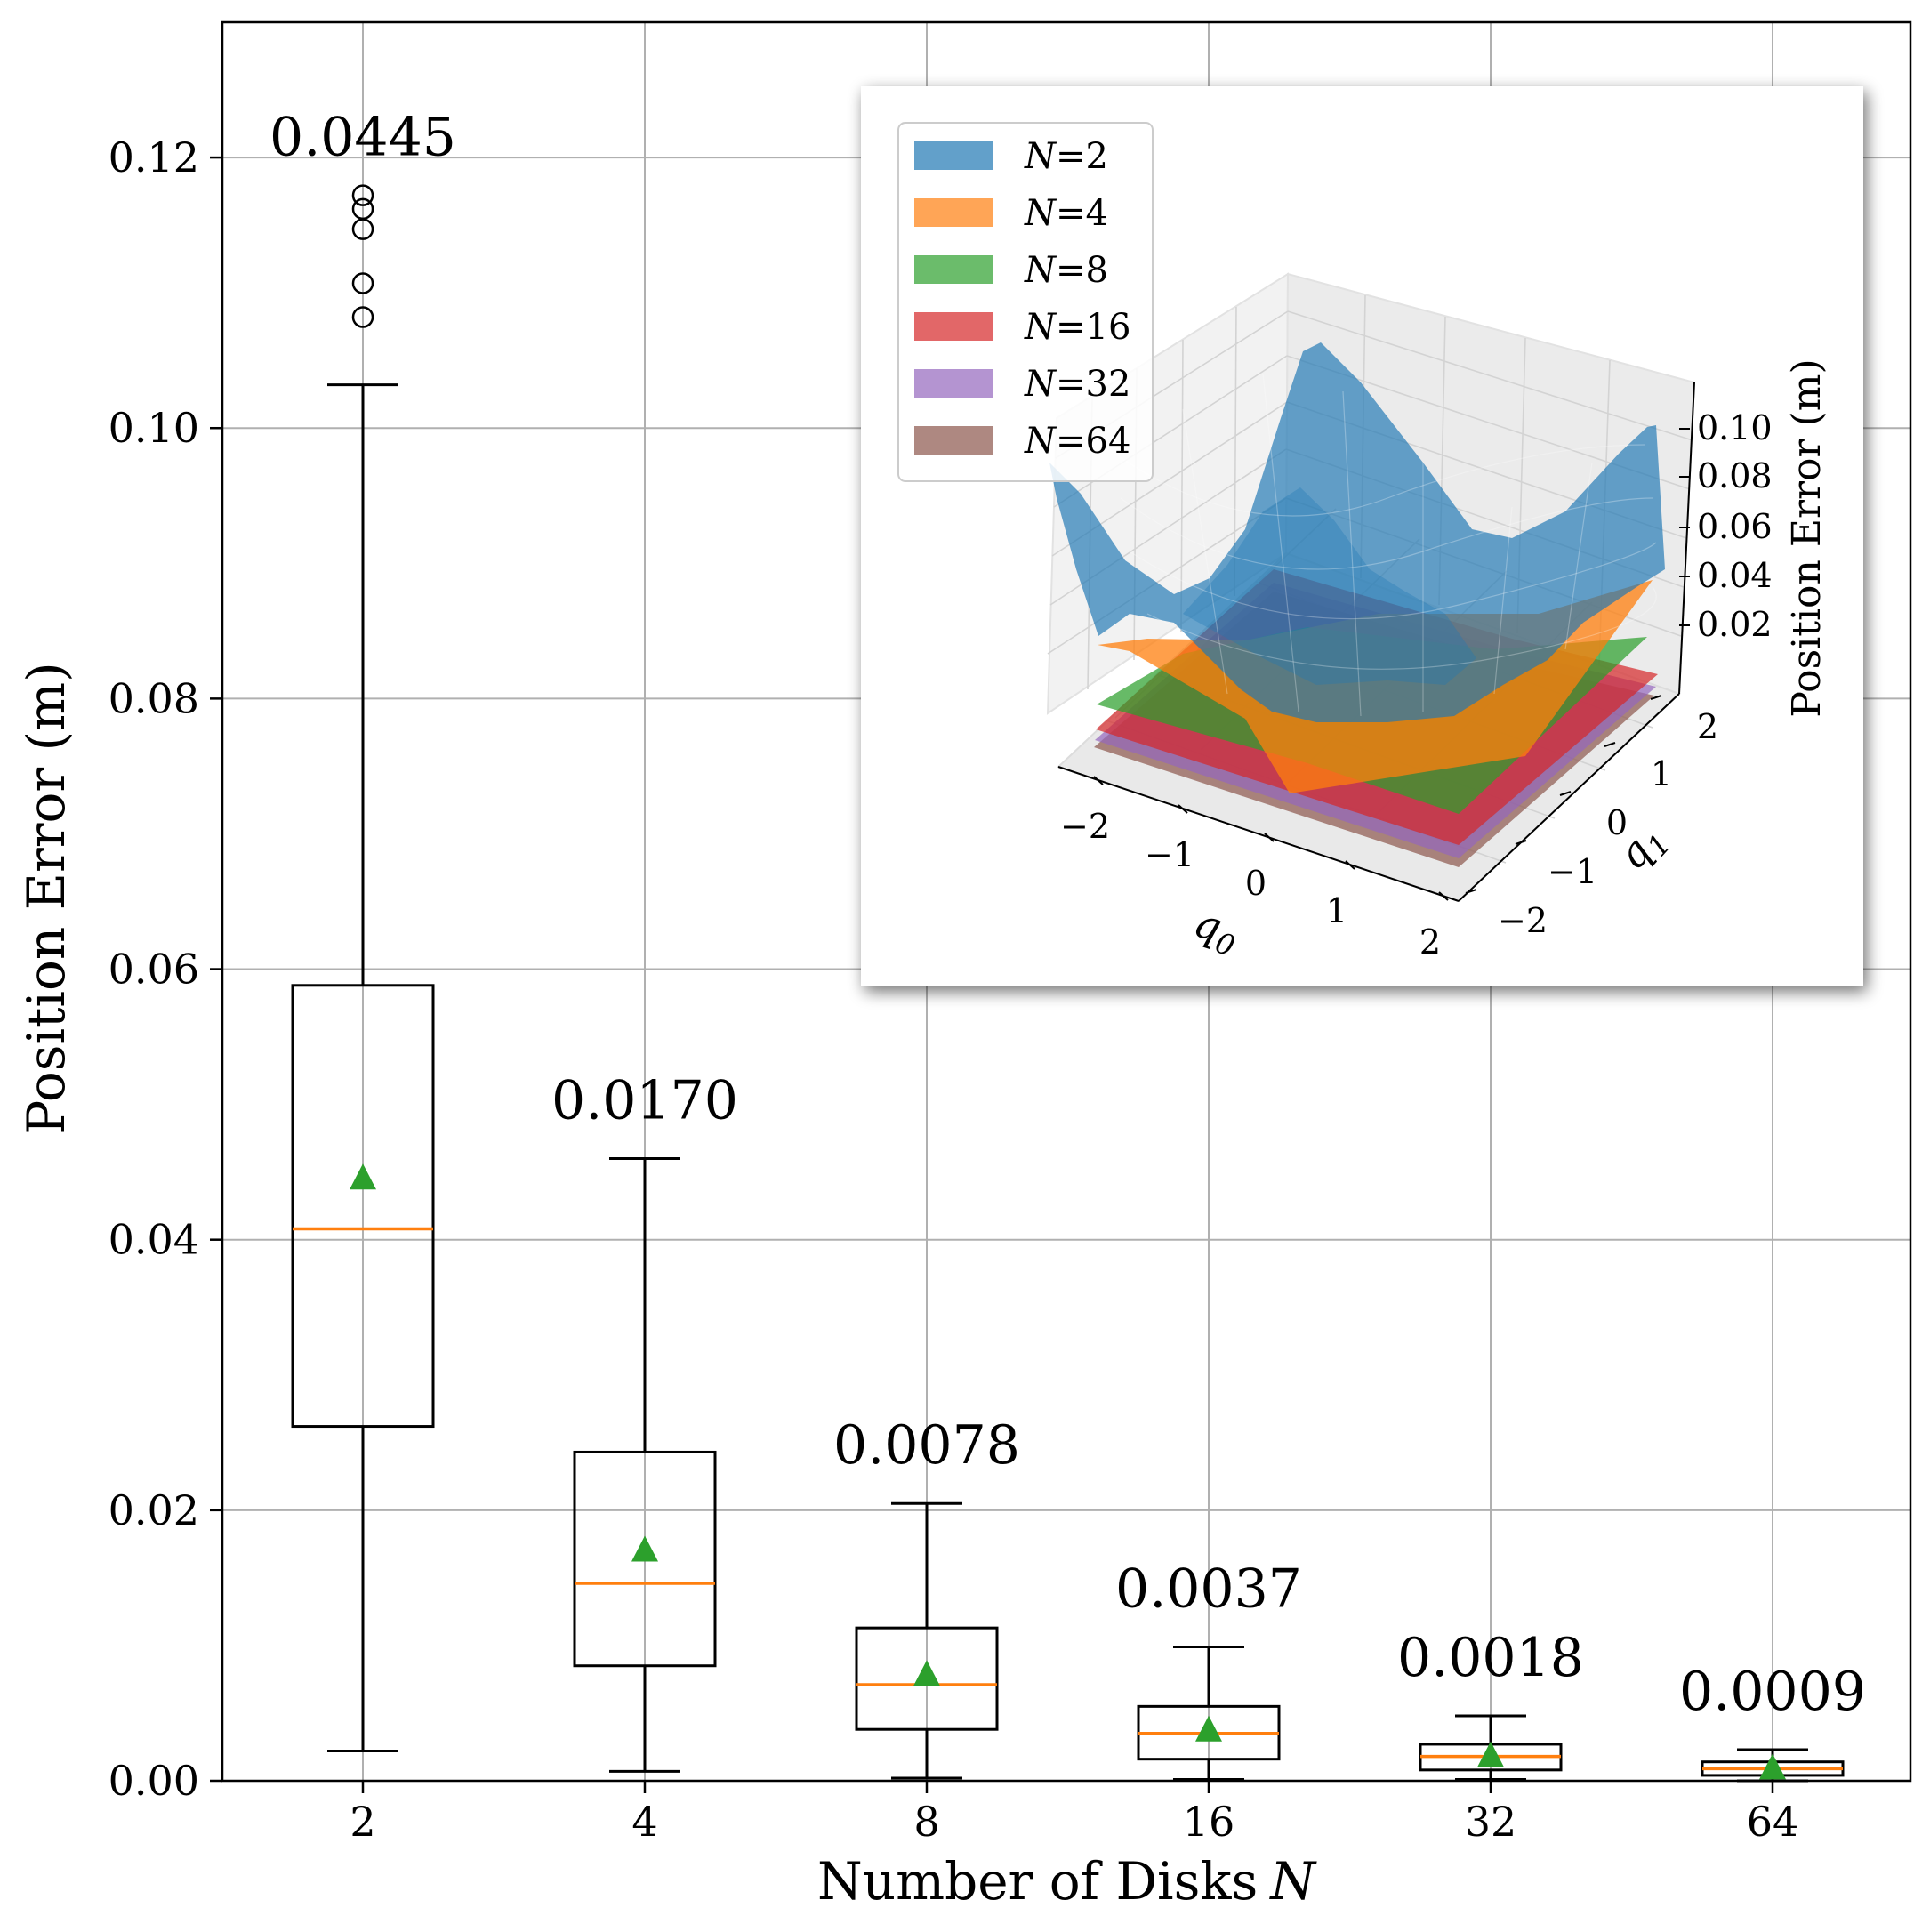 Image resolution: width=1930 pixels, height=1932 pixels. What do you see at coordinates (1617, 822) in the screenshot?
I see `q1-tick-label: 0` at bounding box center [1617, 822].